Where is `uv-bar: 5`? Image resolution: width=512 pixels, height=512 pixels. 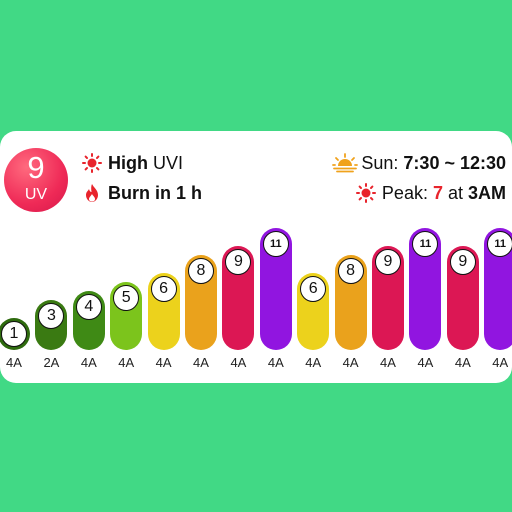 uv-bar: 5 is located at coordinates (126, 316).